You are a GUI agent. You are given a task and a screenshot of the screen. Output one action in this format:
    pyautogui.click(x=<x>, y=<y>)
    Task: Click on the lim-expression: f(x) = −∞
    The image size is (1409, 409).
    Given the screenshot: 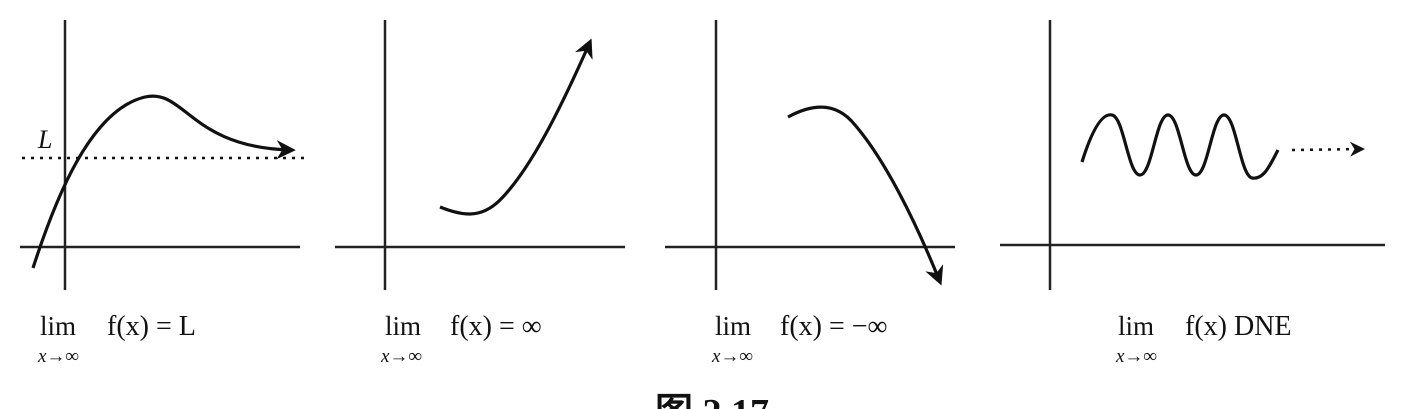 What is the action you would take?
    pyautogui.click(x=834, y=326)
    